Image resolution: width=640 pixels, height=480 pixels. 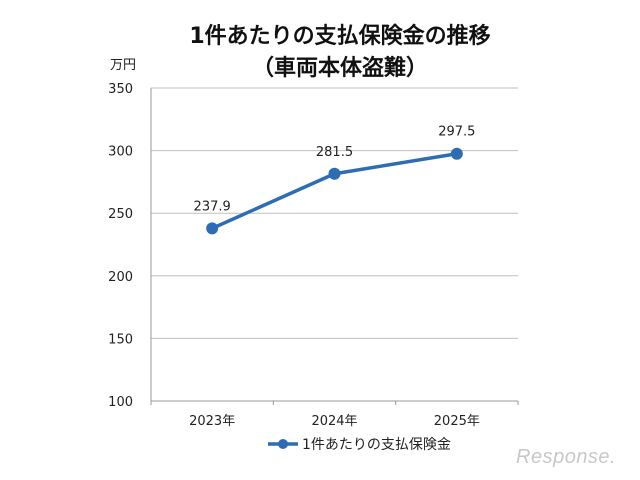 What do you see at coordinates (376, 445) in the screenshot?
I see `legend-label: 1件あたりの支払保険金` at bounding box center [376, 445].